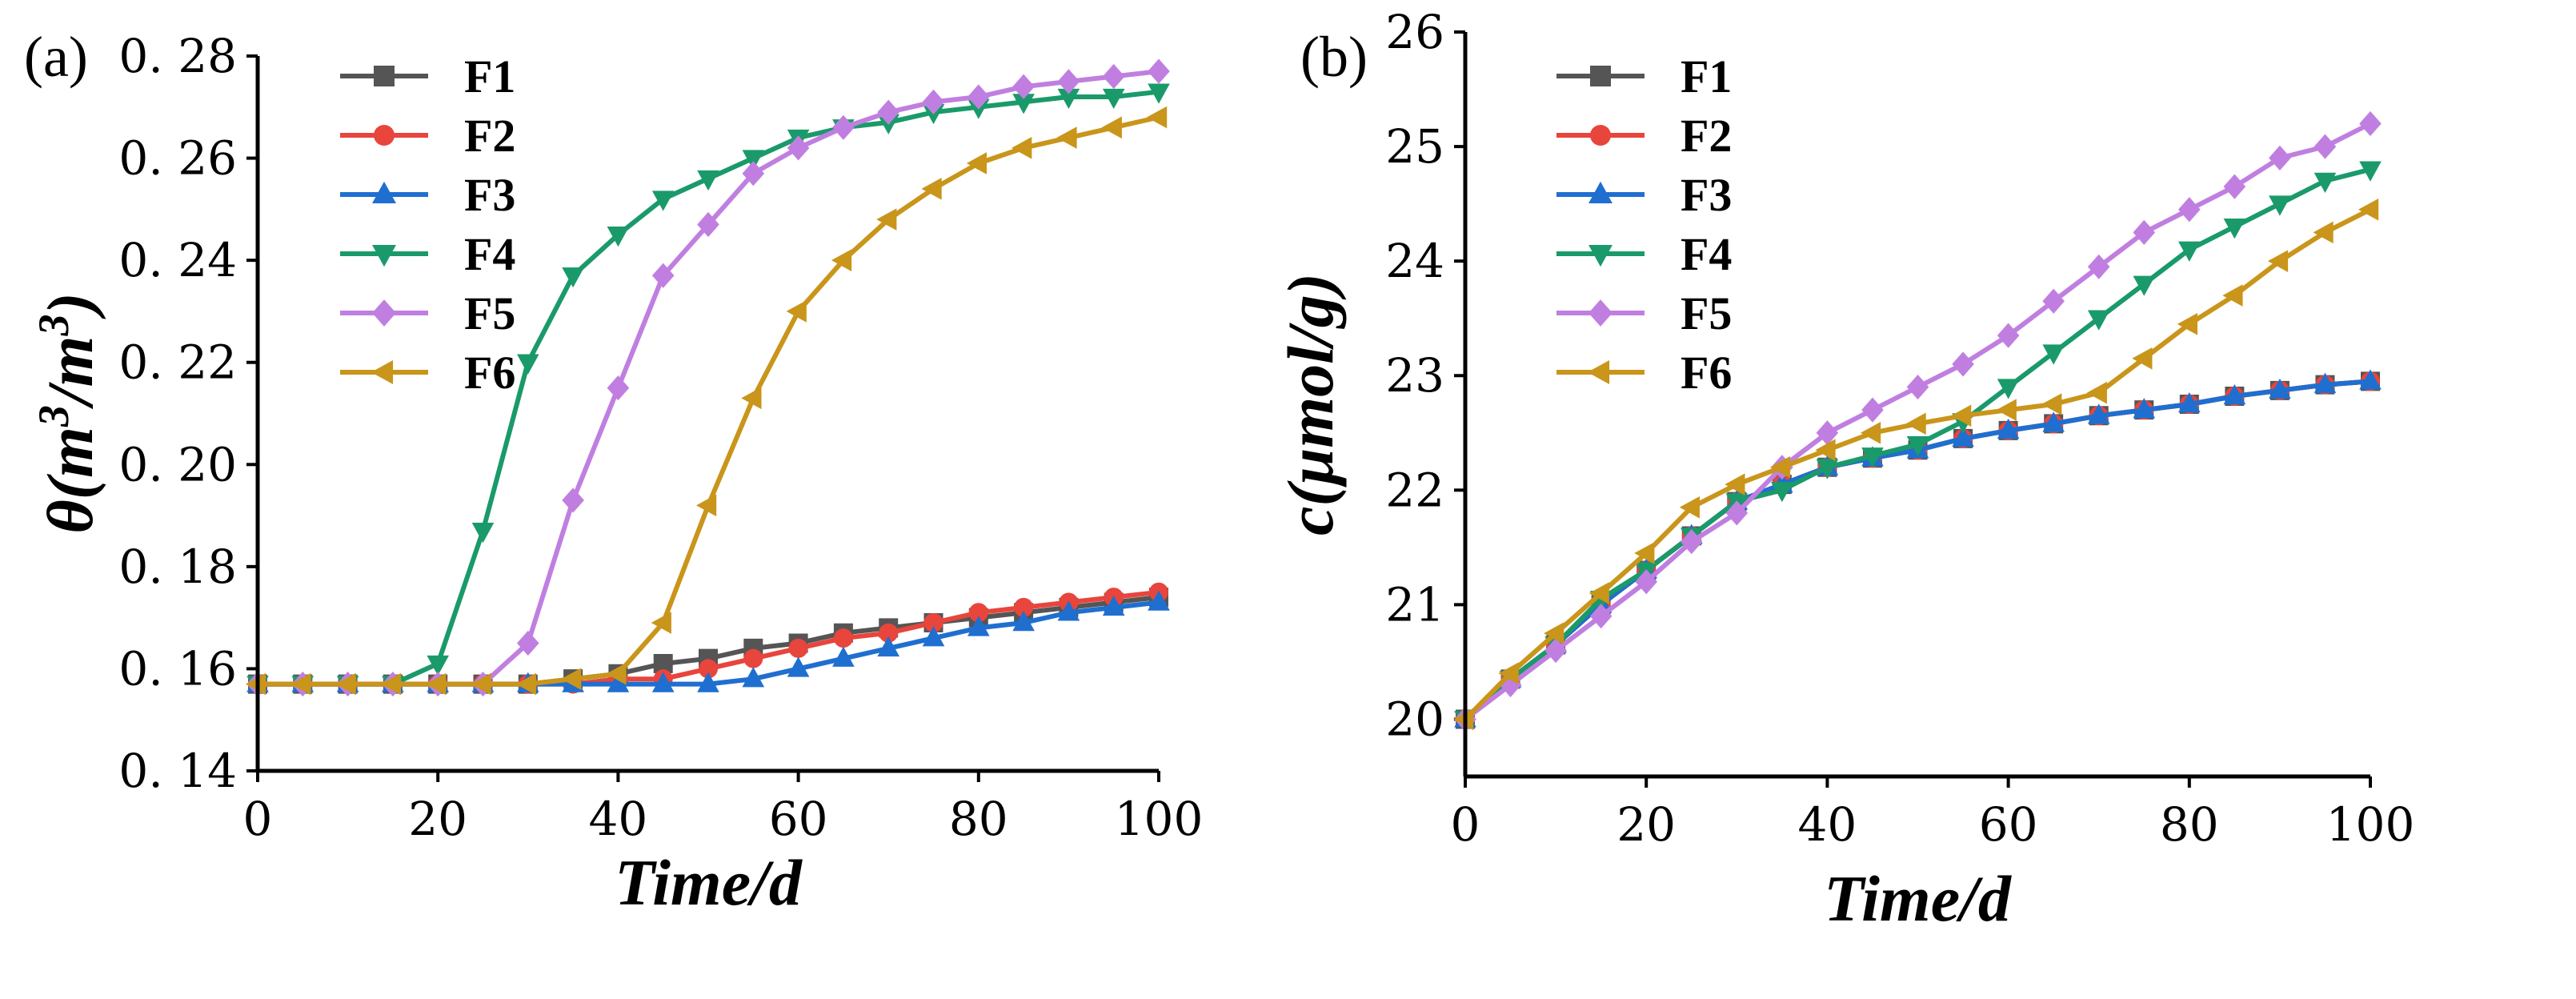 This screenshot has height=999, width=2576. Describe the element at coordinates (54, 416) in the screenshot. I see `panel-a-y-title-sup1: 3` at that location.